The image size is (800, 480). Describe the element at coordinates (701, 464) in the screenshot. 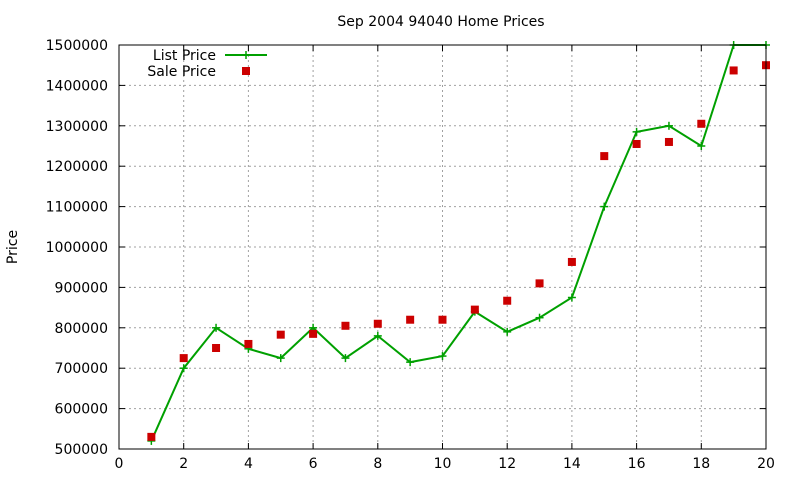

I see `x-tick-label: 18` at that location.